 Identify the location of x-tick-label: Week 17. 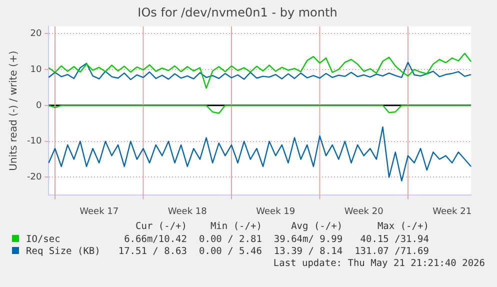
(99, 211).